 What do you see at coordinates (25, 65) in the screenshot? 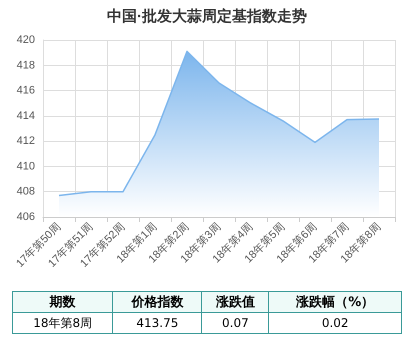
I see `y-tick-label: 418` at bounding box center [25, 65].